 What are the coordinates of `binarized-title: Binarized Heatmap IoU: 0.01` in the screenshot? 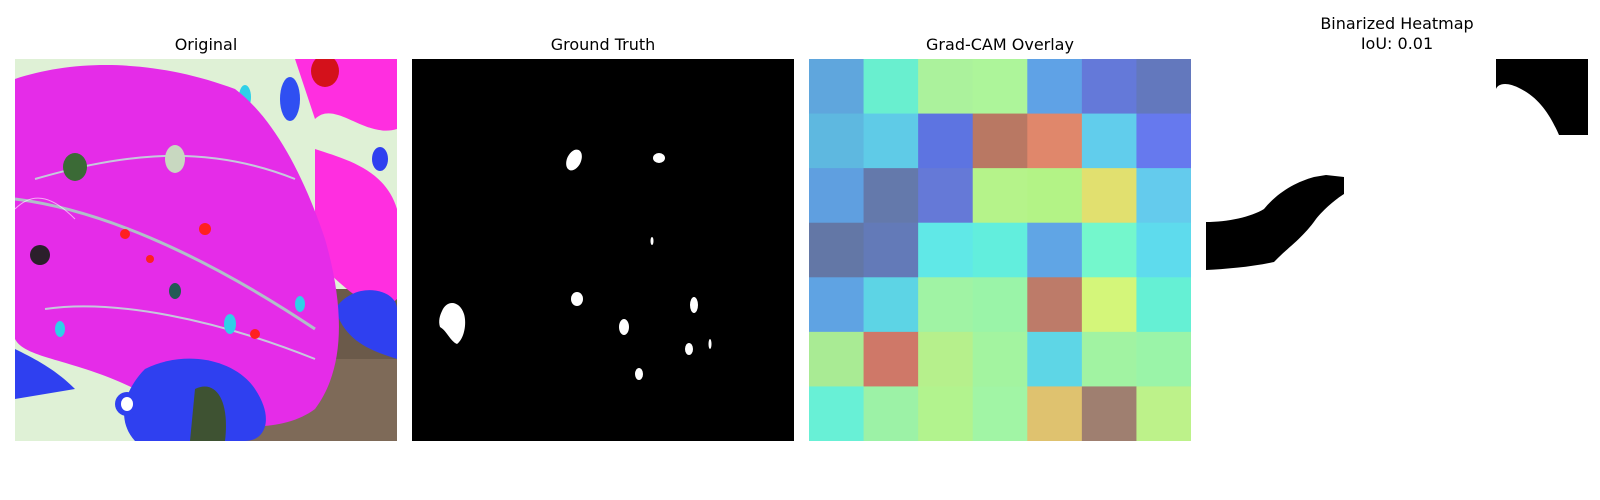 It's located at (1397, 34).